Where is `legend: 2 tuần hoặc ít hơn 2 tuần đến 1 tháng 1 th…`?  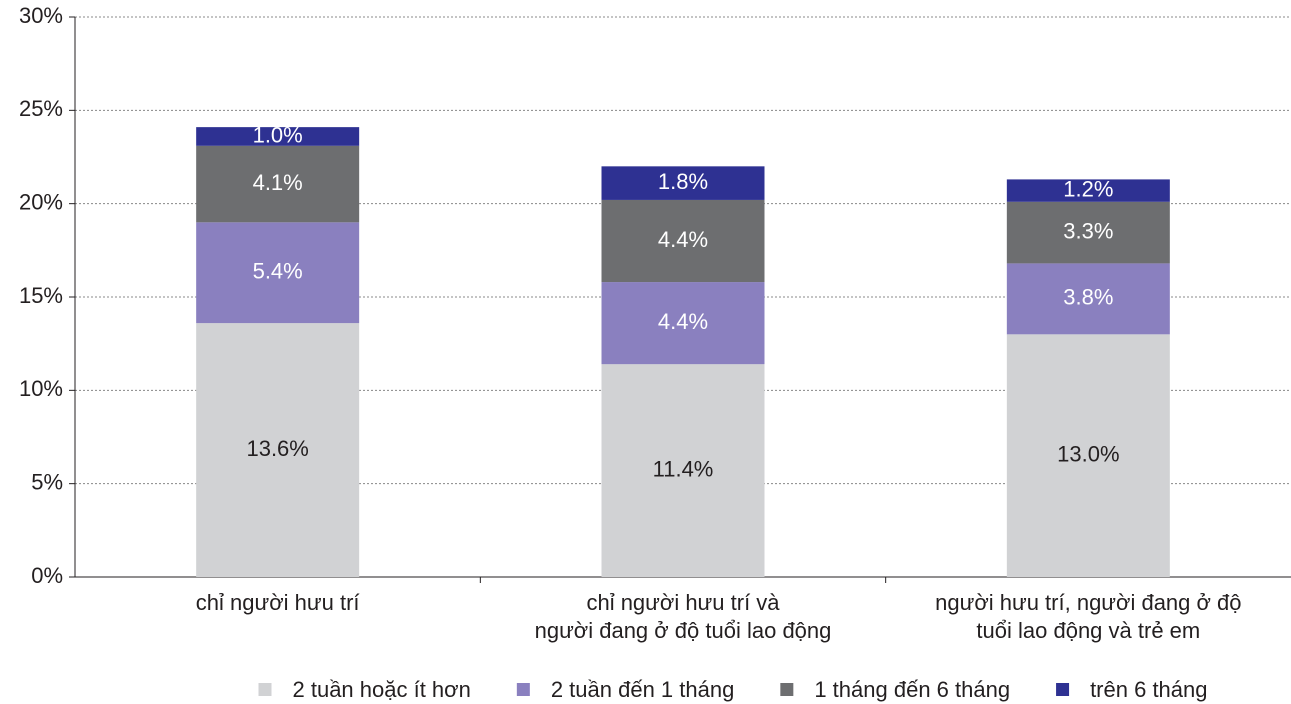 legend: 2 tuần hoặc ít hơn 2 tuần đến 1 tháng 1 th… is located at coordinates (733, 689).